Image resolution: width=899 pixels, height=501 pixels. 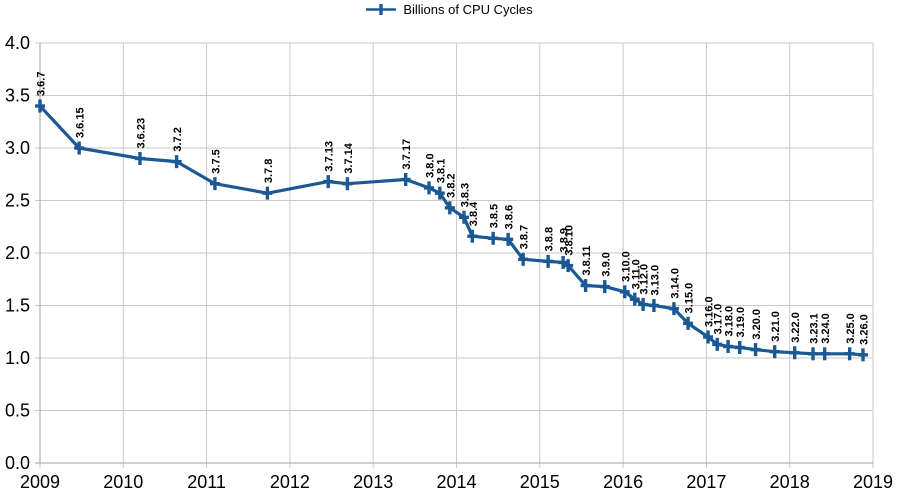 I want to click on data-point-label: 3.8.1, so click(x=441, y=171).